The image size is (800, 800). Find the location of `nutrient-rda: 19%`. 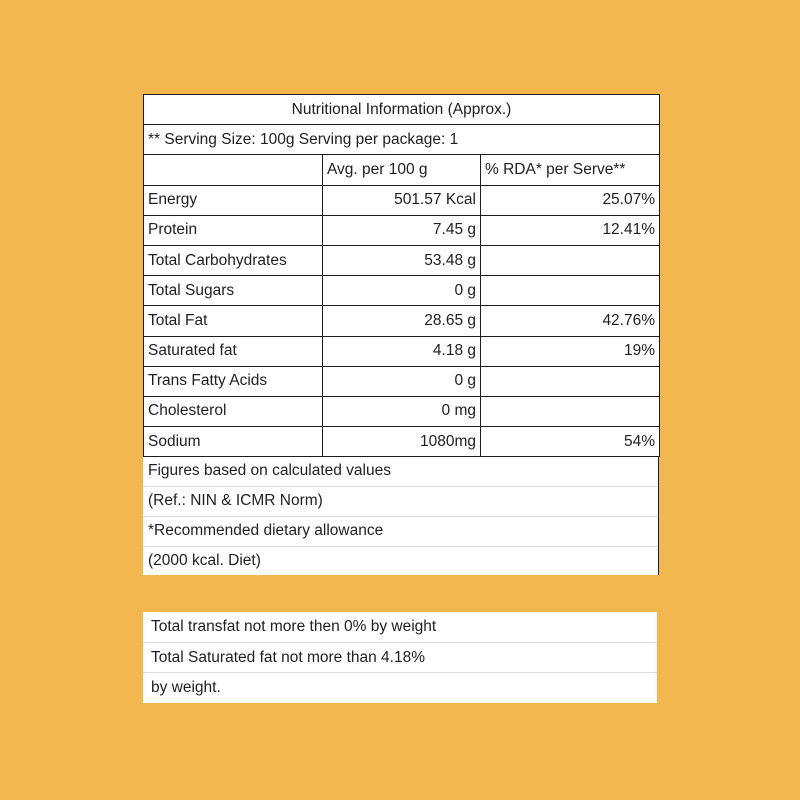

nutrient-rda: 19% is located at coordinates (570, 351).